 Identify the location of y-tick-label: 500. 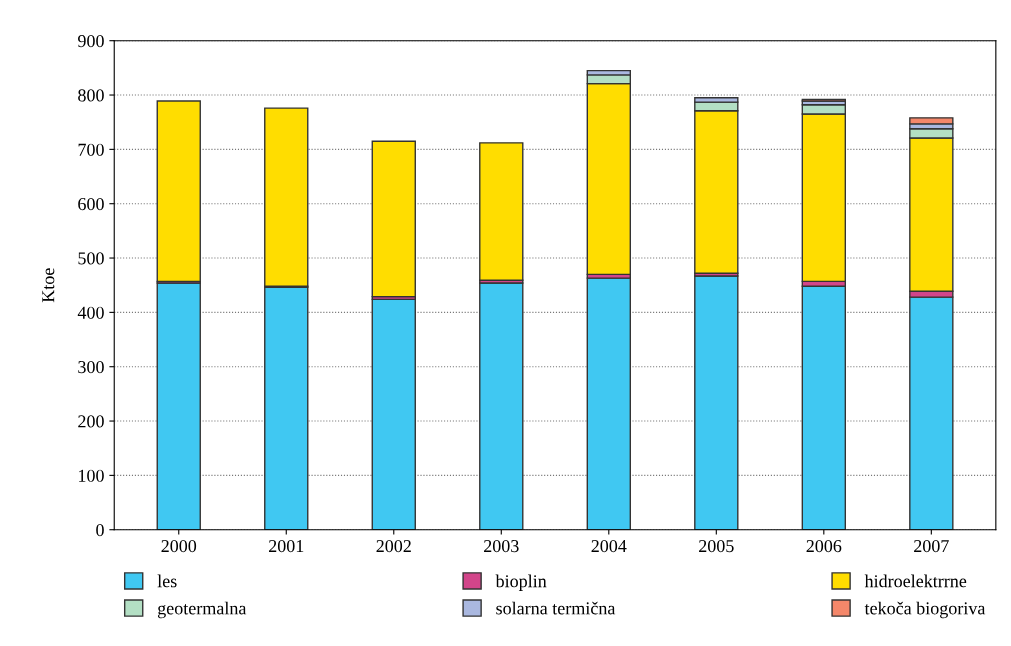
(91, 258).